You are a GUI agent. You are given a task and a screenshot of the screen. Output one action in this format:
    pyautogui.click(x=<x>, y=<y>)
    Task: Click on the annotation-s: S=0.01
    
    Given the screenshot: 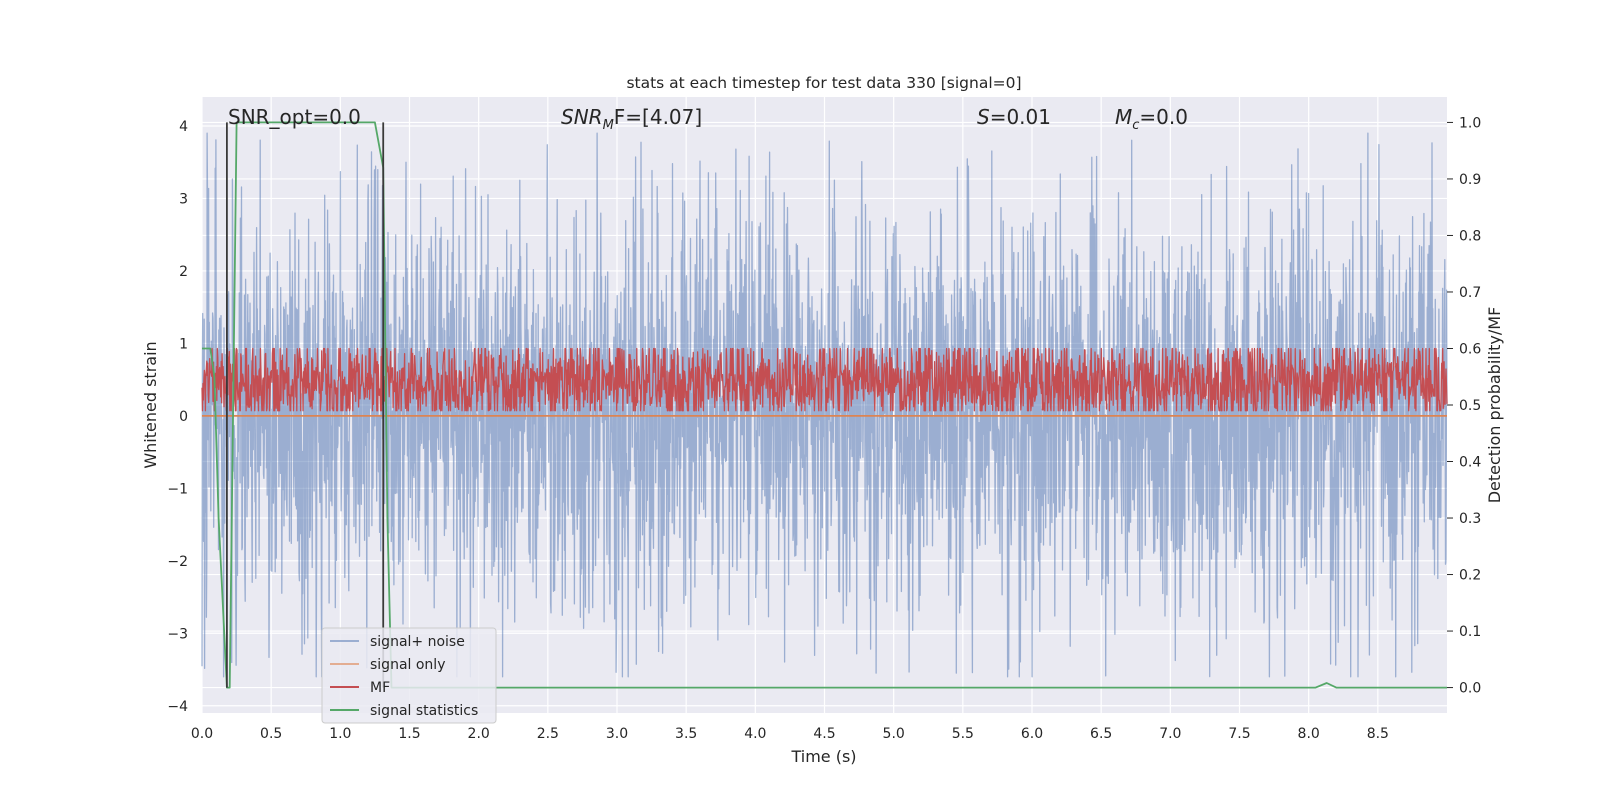 What is the action you would take?
    pyautogui.click(x=1014, y=117)
    